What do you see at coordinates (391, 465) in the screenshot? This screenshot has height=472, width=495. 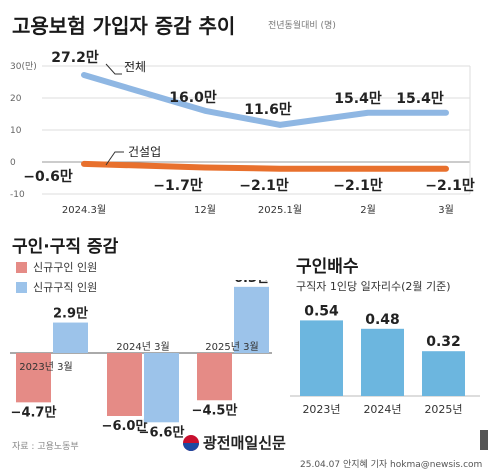 I see `credit-line: 25.04.07 안지혜 기자 hokma@newsis.com` at bounding box center [391, 465].